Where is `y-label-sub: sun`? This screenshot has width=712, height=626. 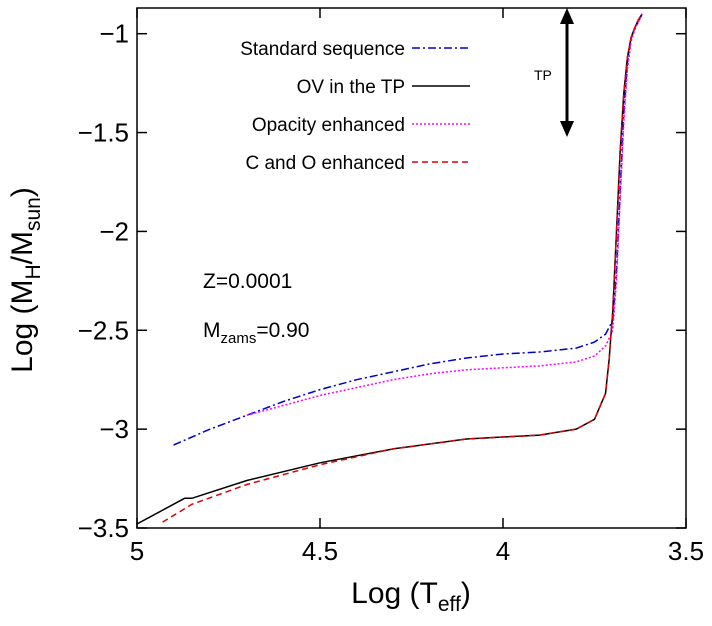
y-label-sub: sun is located at coordinates (33, 214).